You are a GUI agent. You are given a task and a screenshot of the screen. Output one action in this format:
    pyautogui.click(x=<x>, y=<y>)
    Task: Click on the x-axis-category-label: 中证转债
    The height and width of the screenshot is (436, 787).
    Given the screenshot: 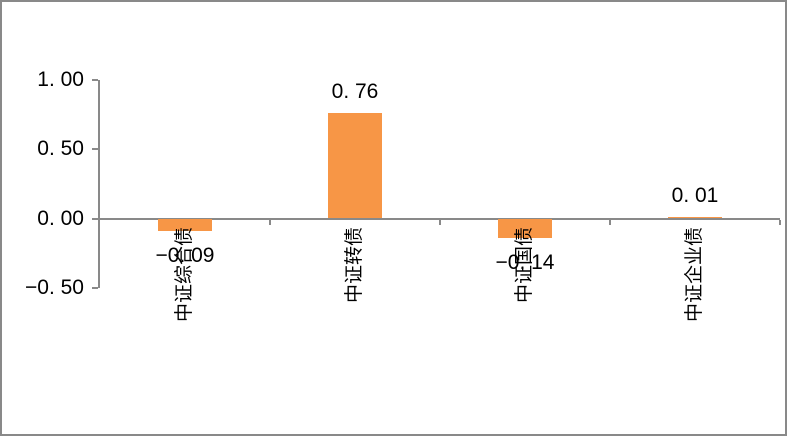 What is the action you would take?
    pyautogui.click(x=354, y=264)
    